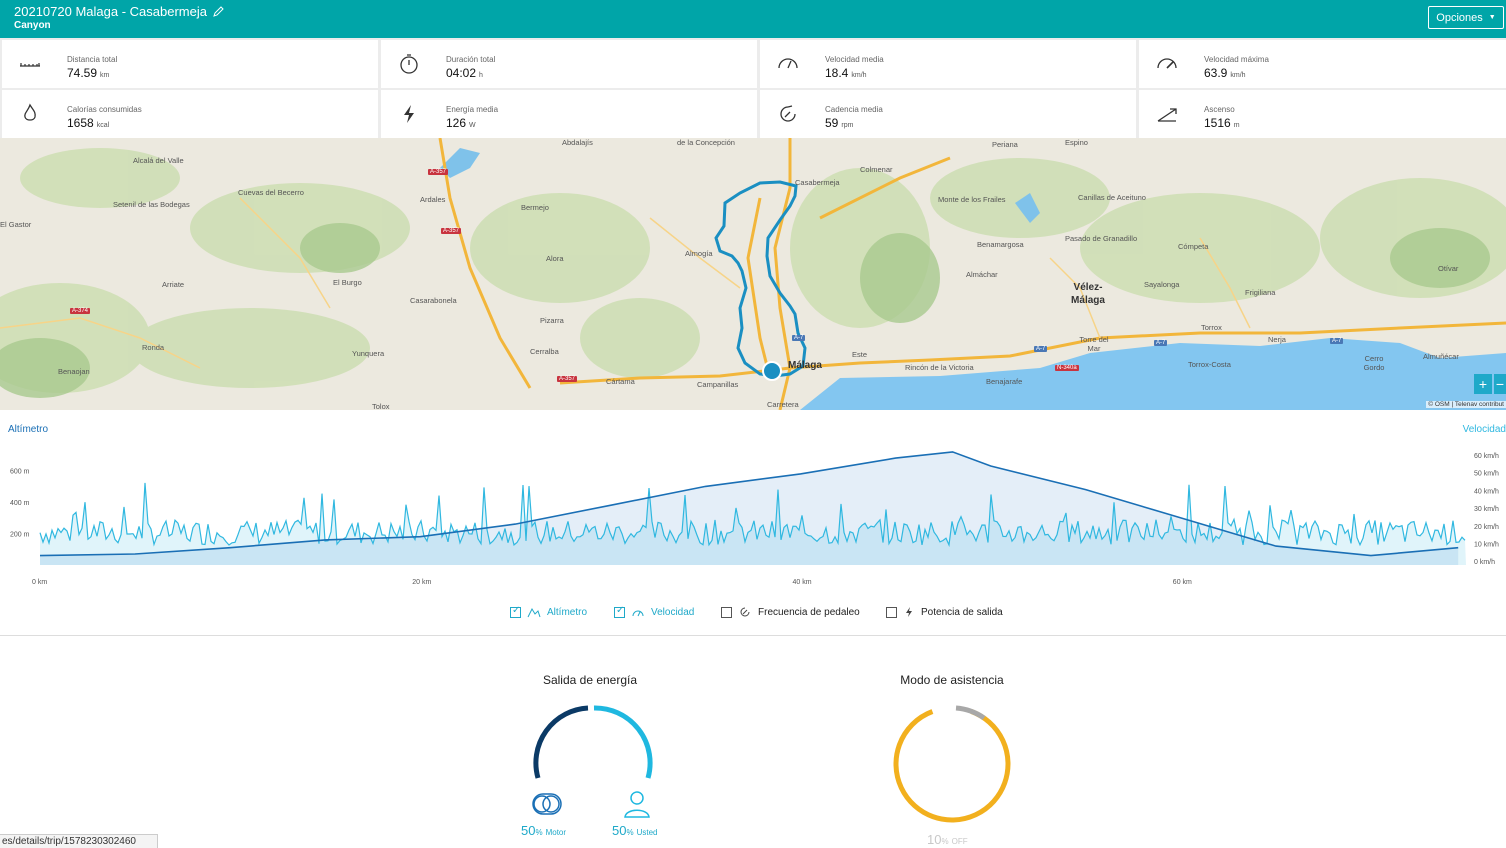 The image size is (1506, 848). I want to click on map-place: Torrox-Costa, so click(1209, 364).